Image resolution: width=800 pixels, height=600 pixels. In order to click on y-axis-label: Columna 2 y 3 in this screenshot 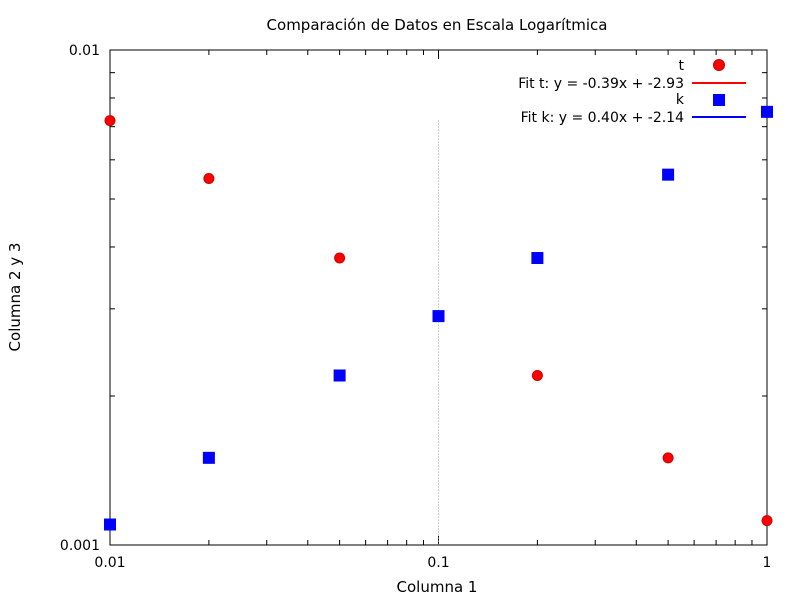, I will do `click(15, 297)`.